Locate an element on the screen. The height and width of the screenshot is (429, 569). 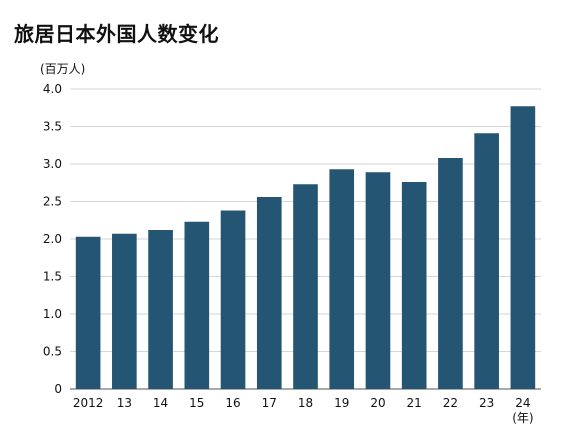
y-tick-label: 4.0 is located at coordinates (52, 89).